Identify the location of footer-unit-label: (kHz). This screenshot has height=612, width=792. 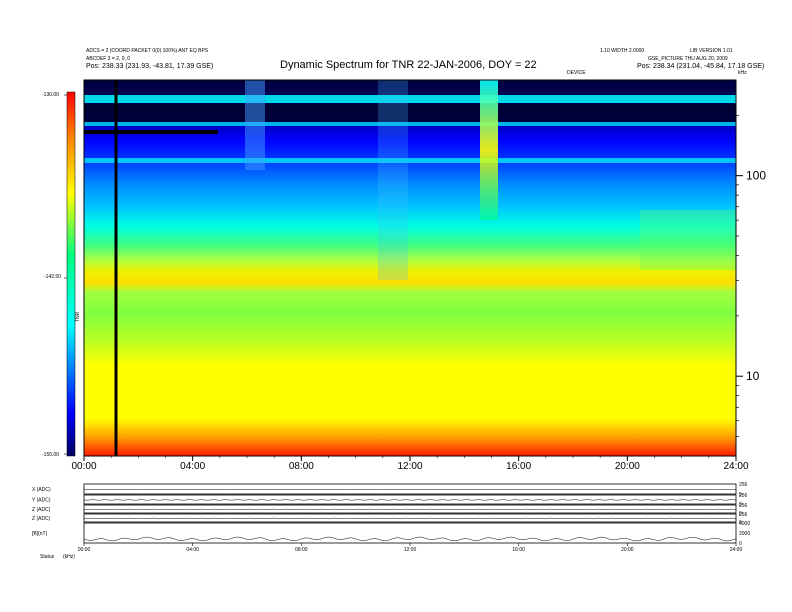
(69, 557).